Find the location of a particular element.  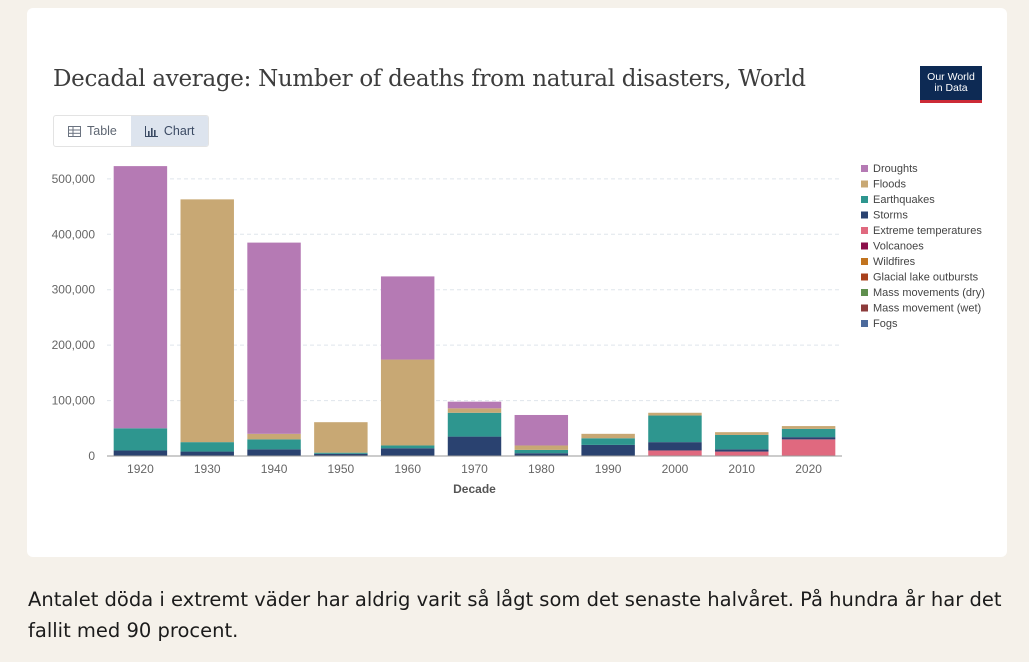

legend-label: Floods is located at coordinates (890, 185).